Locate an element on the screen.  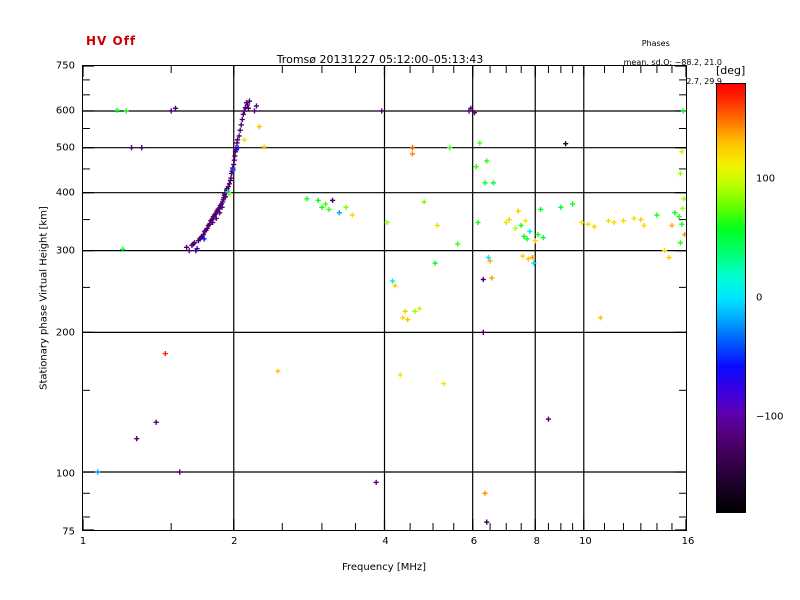
x-tick-label: 16 is located at coordinates (688, 541).